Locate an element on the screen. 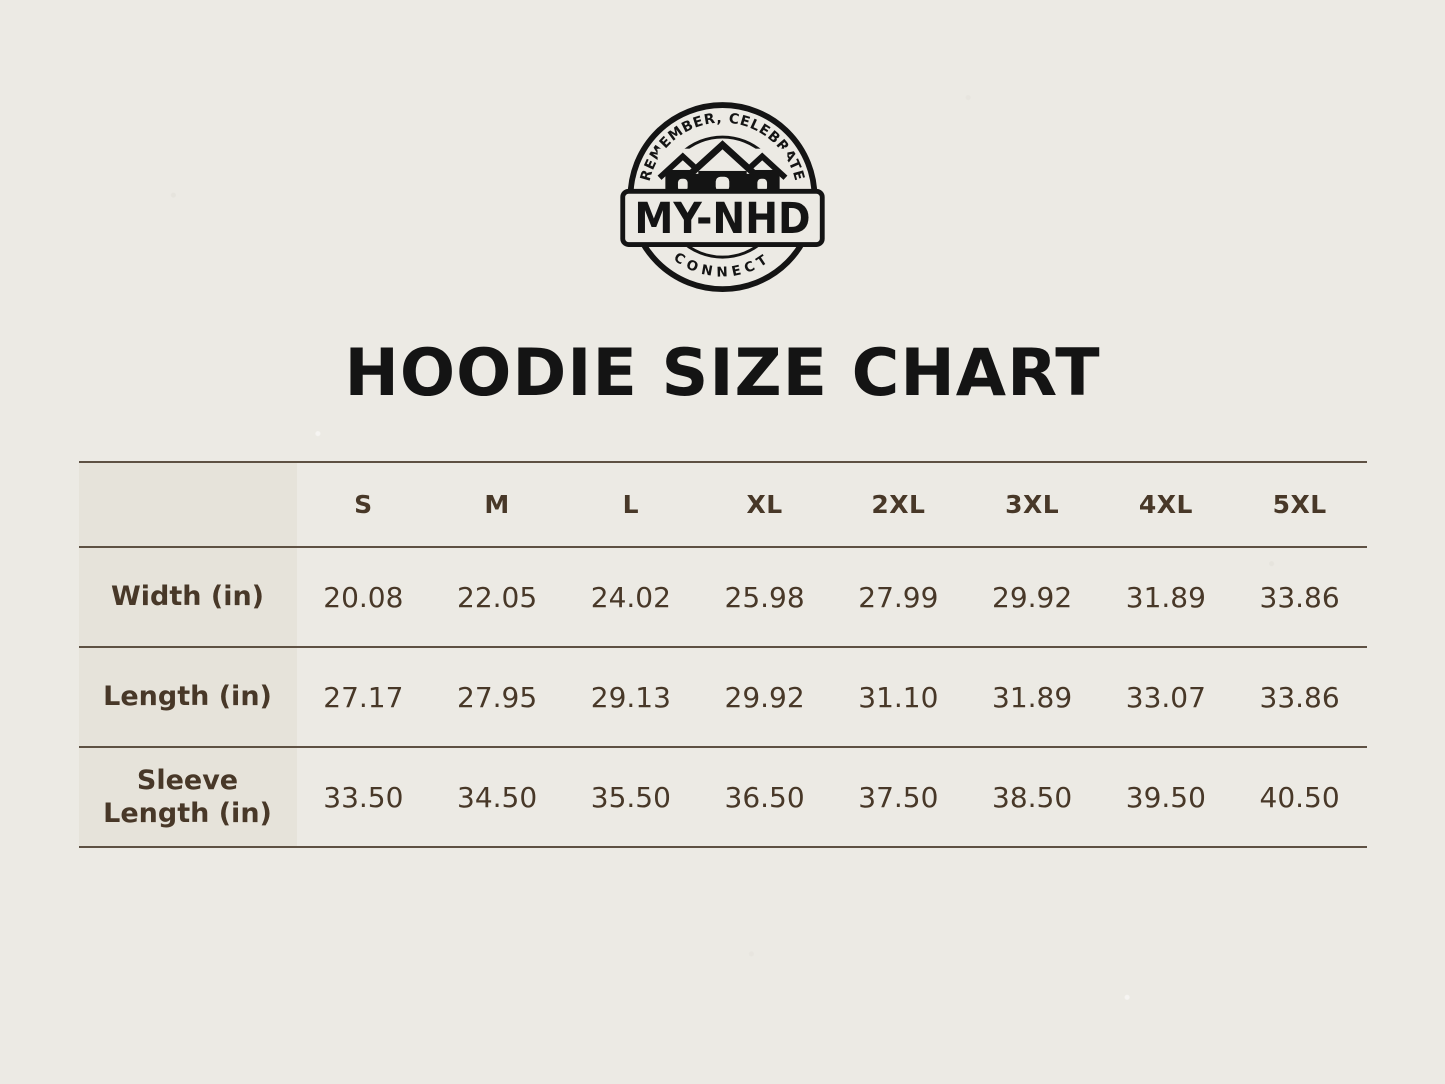 The width and height of the screenshot is (1445, 1084). width-value-4xl: 31.89 is located at coordinates (1165, 597).